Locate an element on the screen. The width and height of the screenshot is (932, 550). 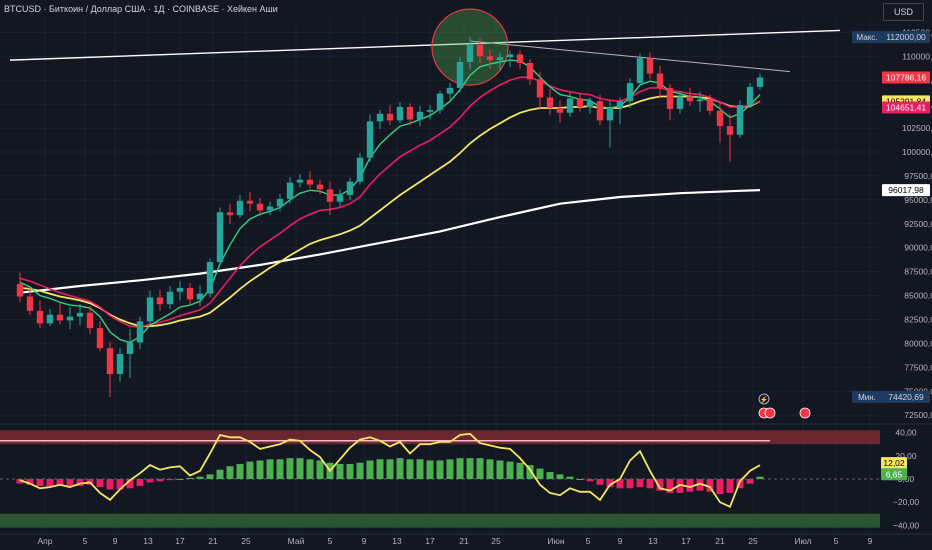
price-tick-label: 97500,00 is located at coordinates (918, 176).